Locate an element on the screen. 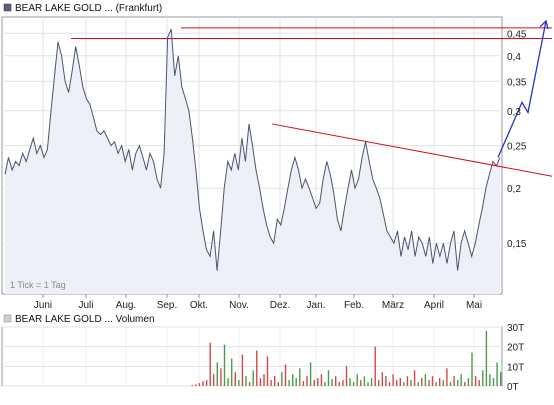  price-x-tick-label: Nov. is located at coordinates (239, 305).